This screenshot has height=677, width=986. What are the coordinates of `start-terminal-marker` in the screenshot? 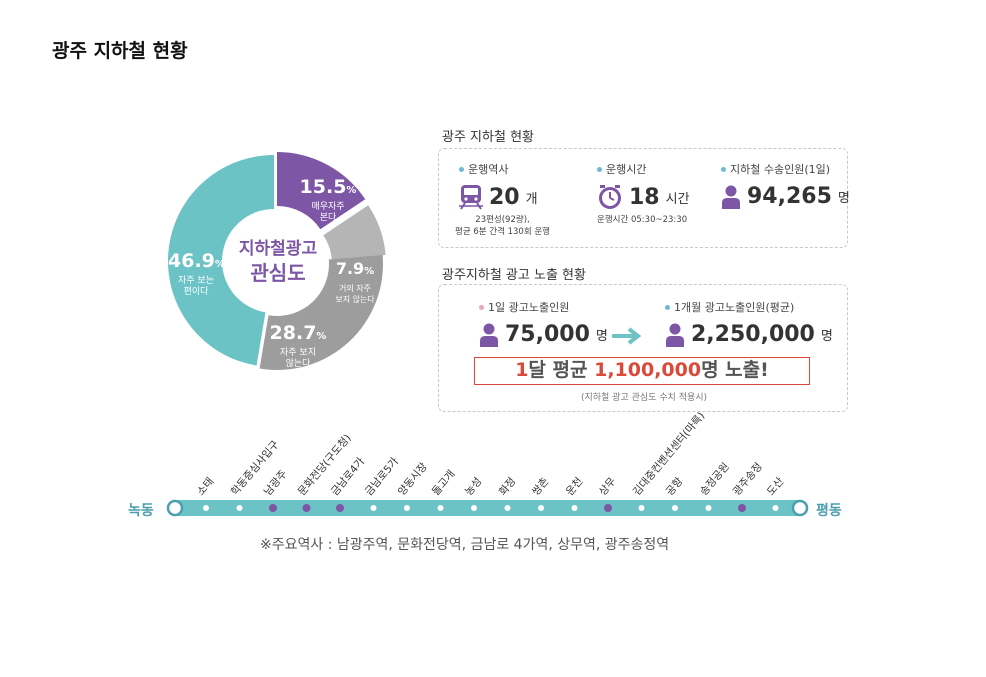 It's located at (175, 508).